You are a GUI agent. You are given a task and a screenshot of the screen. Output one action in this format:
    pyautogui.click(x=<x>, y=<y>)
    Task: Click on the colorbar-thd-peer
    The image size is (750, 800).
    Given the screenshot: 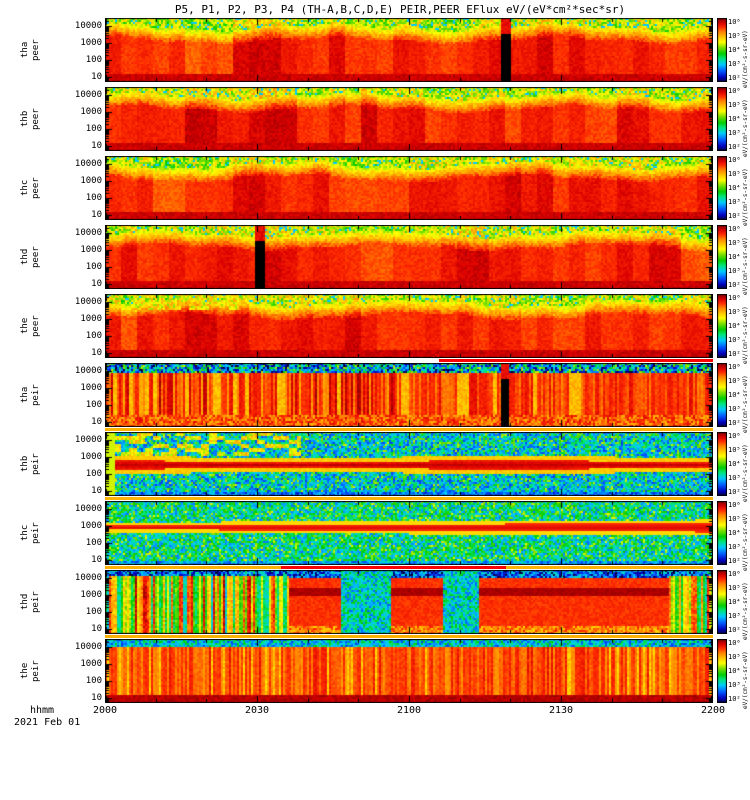 What is the action you would take?
    pyautogui.click(x=722, y=257)
    